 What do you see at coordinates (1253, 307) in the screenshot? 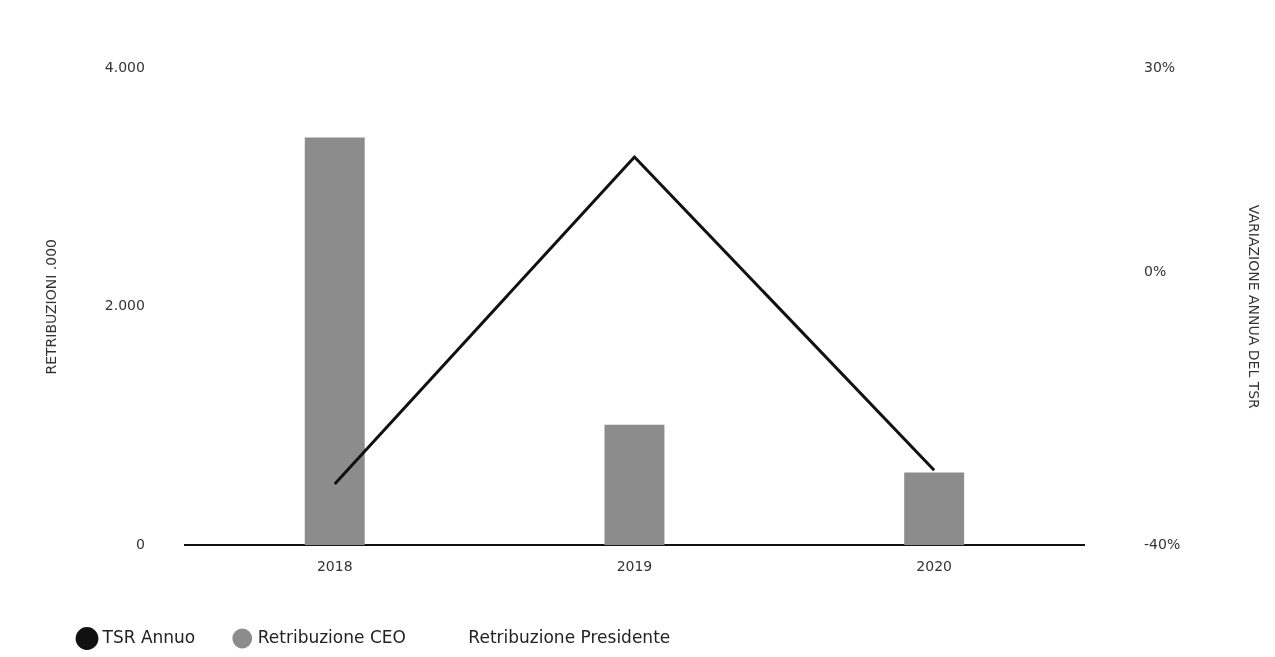
I see `y2-axis-title: VARIAZIONE ANNUA DEL TSR` at bounding box center [1253, 307].